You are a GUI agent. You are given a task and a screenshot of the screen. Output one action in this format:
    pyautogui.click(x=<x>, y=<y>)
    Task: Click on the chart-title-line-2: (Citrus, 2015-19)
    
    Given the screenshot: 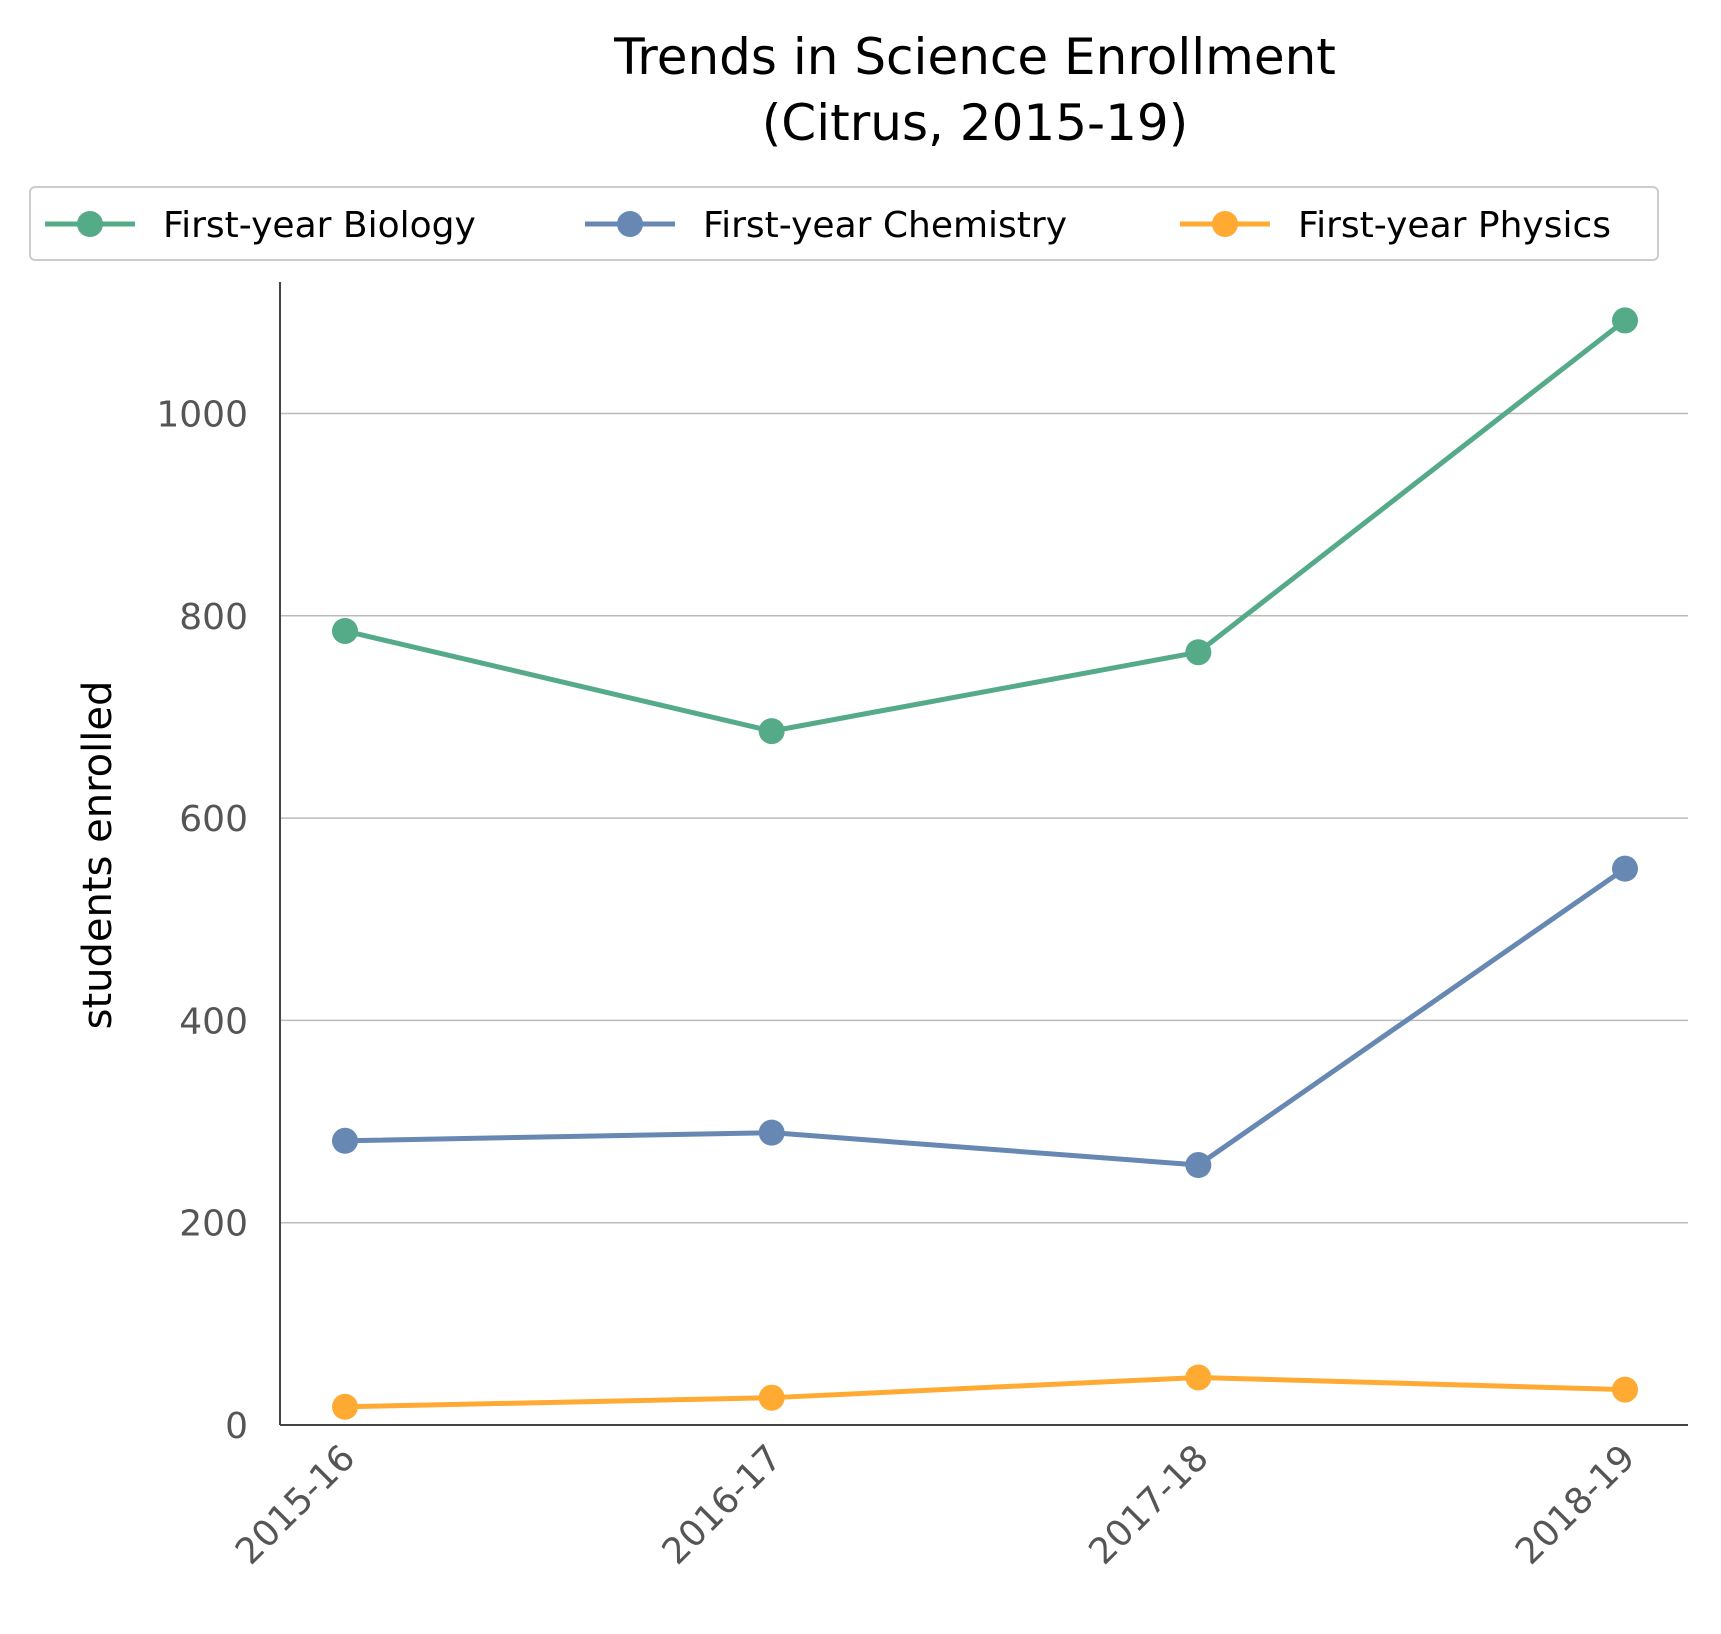 What is the action you would take?
    pyautogui.click(x=975, y=123)
    